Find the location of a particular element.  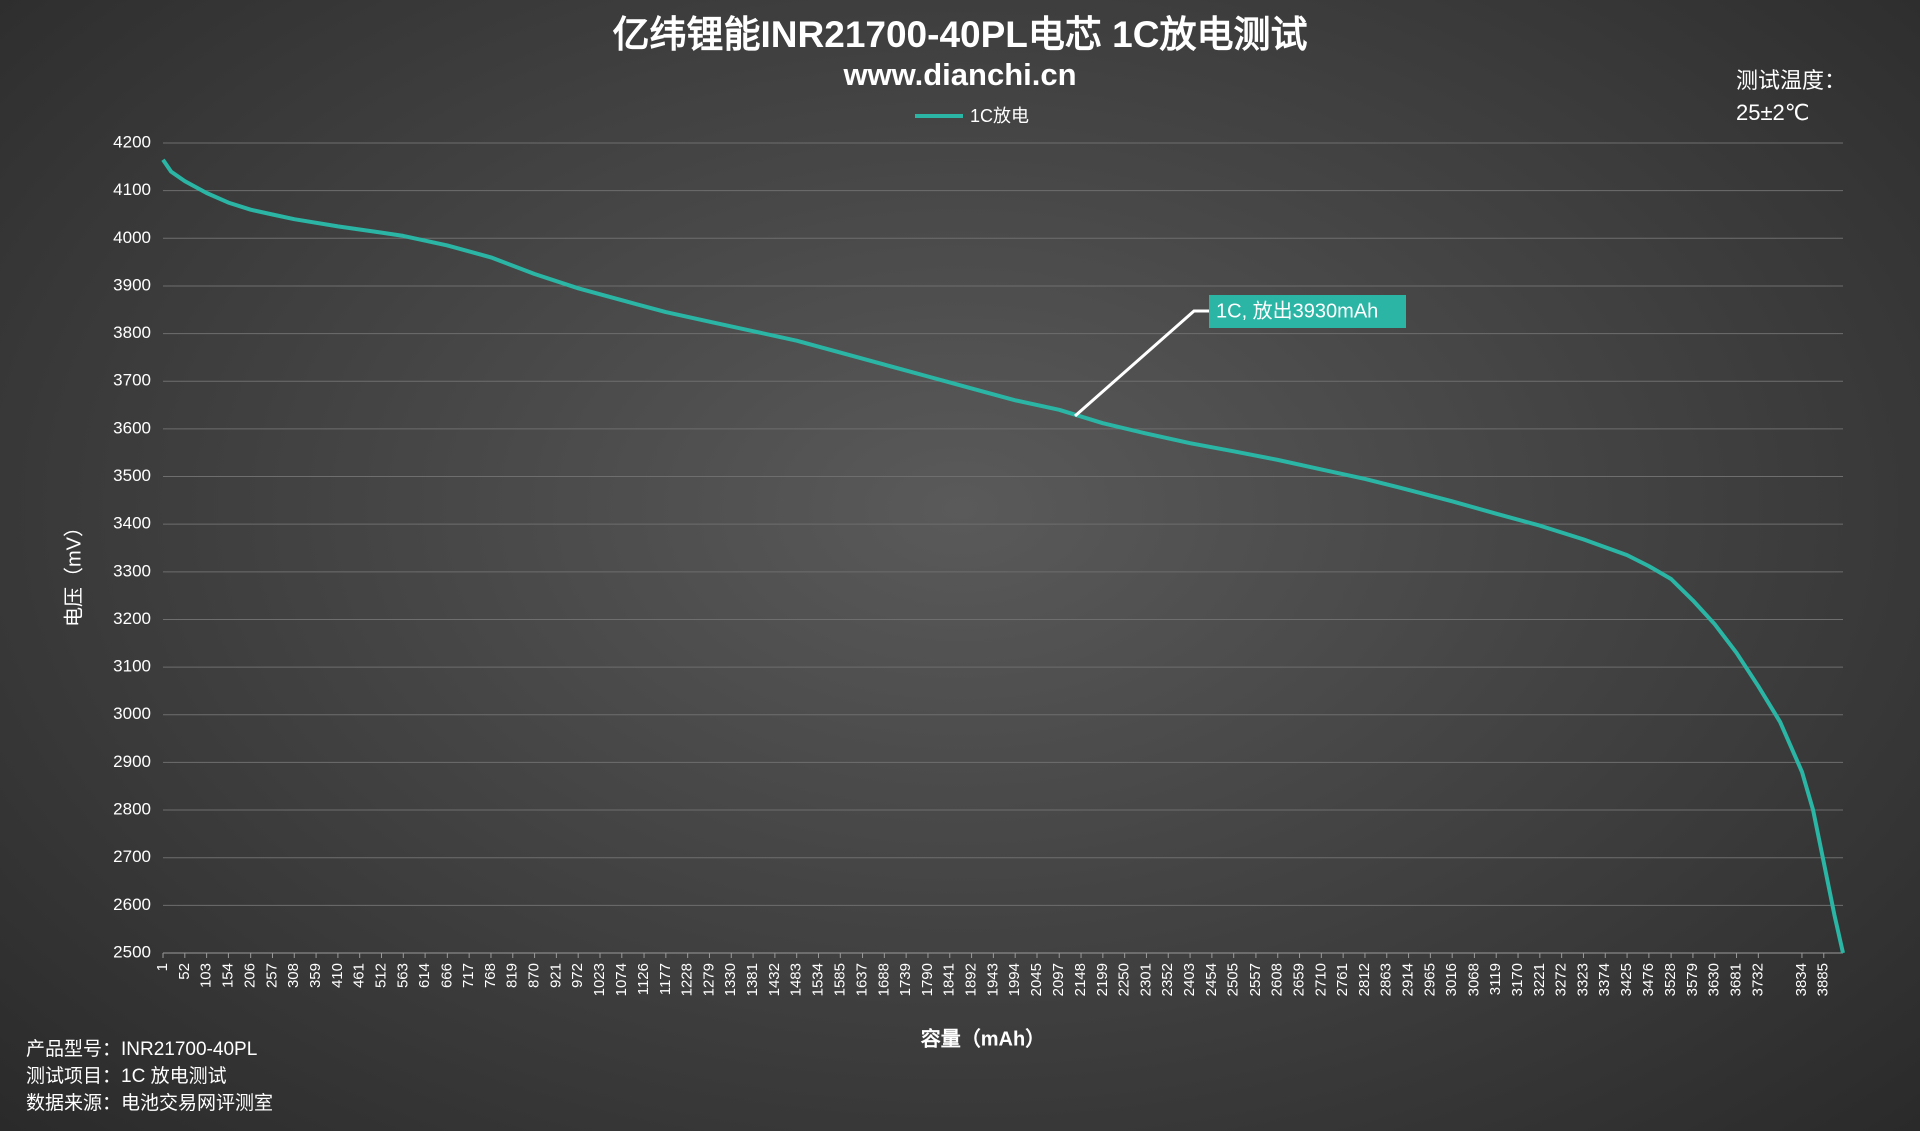

y-tick-label: 4000 is located at coordinates (132, 237).